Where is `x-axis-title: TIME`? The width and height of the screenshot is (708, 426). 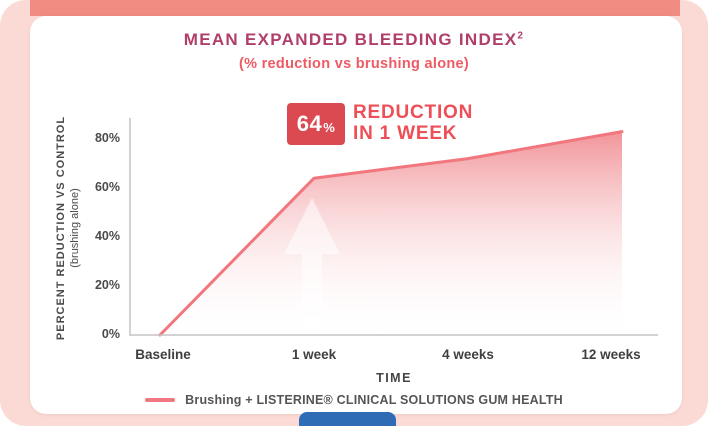
x-axis-title: TIME is located at coordinates (394, 378).